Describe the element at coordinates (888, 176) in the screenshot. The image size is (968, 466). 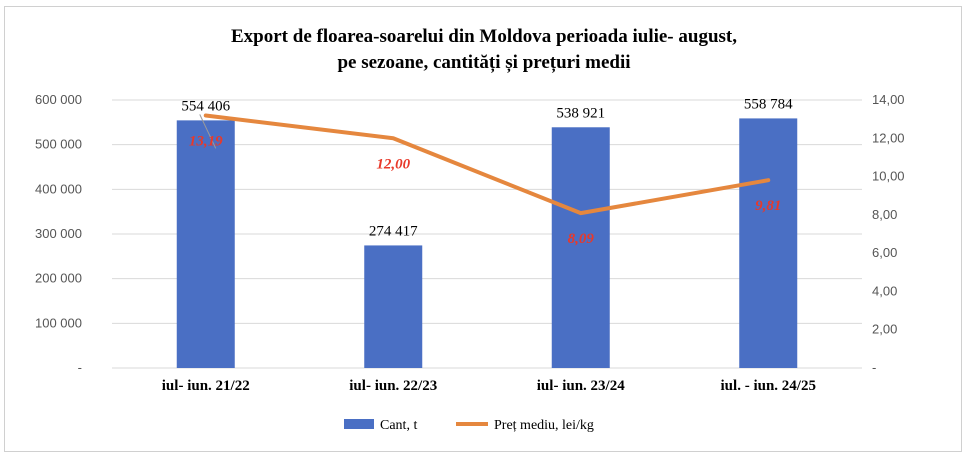
I see `y-right-tick-label: 10,00` at that location.